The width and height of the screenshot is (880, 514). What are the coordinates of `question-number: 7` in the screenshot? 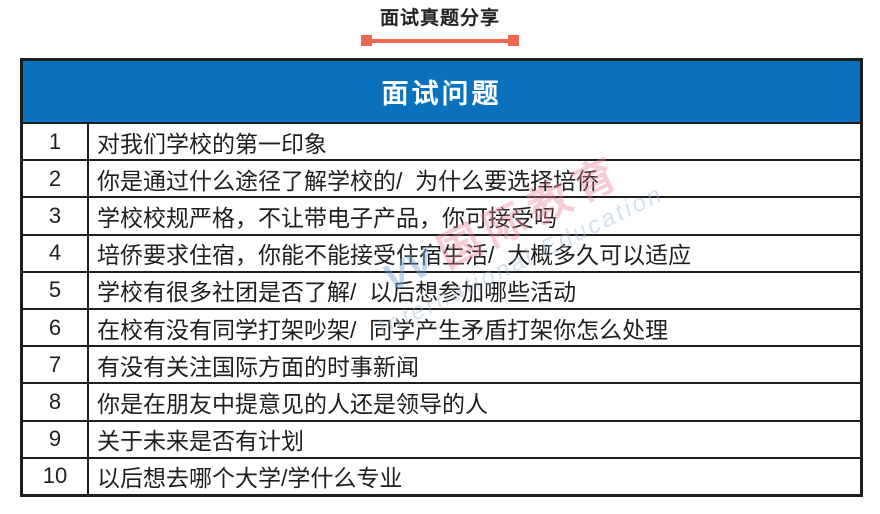 It's located at (56, 365).